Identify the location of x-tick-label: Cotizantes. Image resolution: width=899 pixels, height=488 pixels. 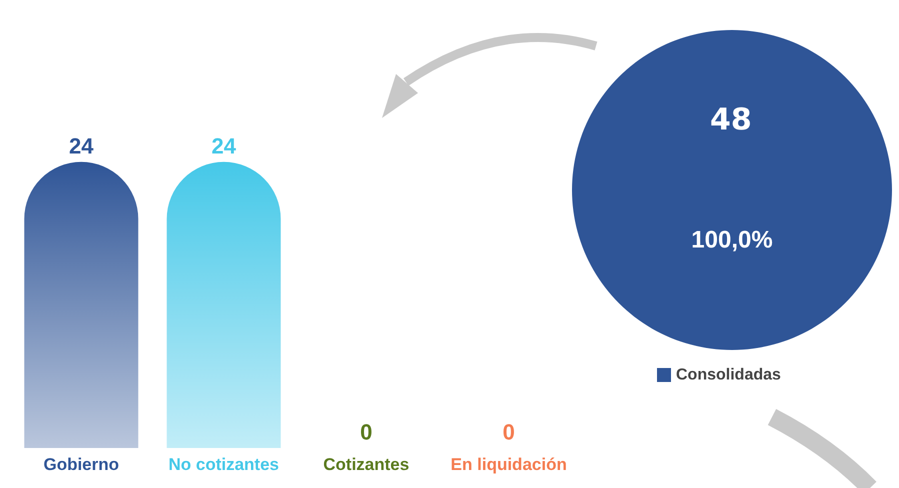
(366, 464).